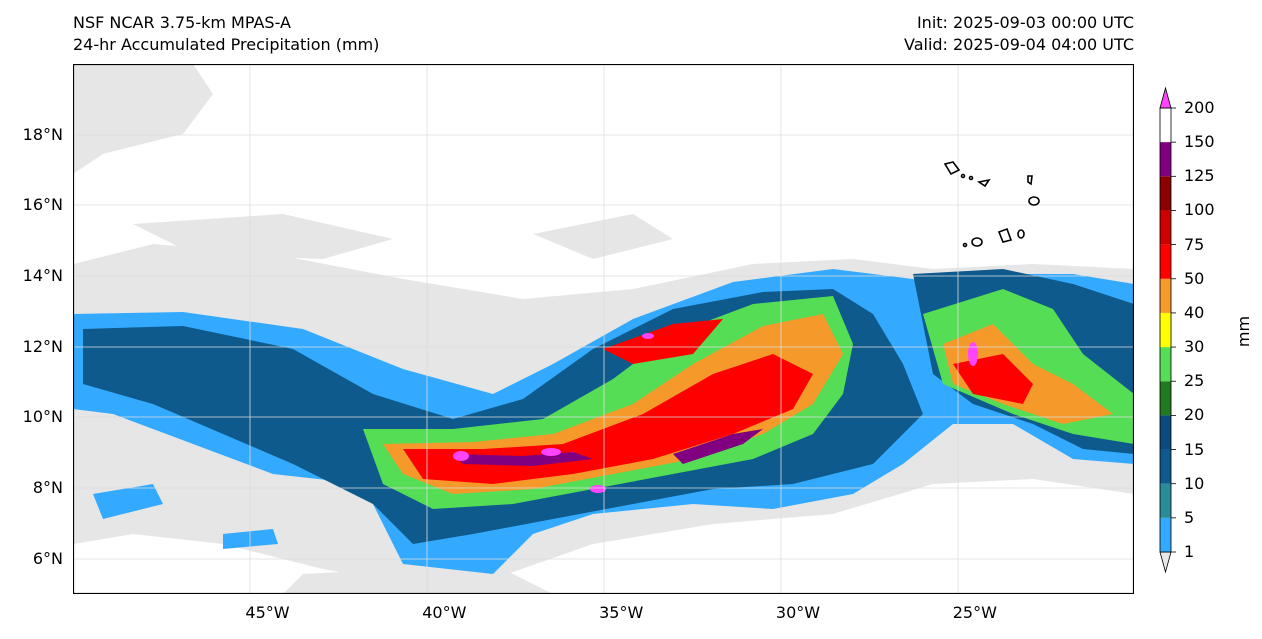  I want to click on colorbar-tick-label: 30, so click(1194, 347).